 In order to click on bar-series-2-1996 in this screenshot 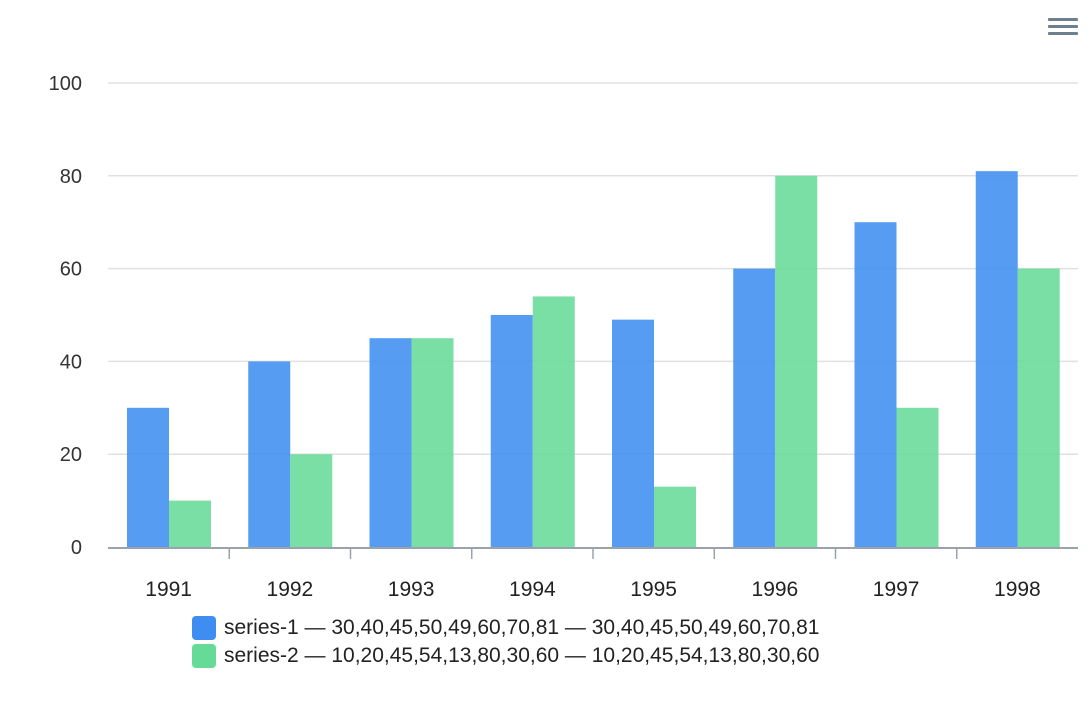, I will do `click(796, 361)`.